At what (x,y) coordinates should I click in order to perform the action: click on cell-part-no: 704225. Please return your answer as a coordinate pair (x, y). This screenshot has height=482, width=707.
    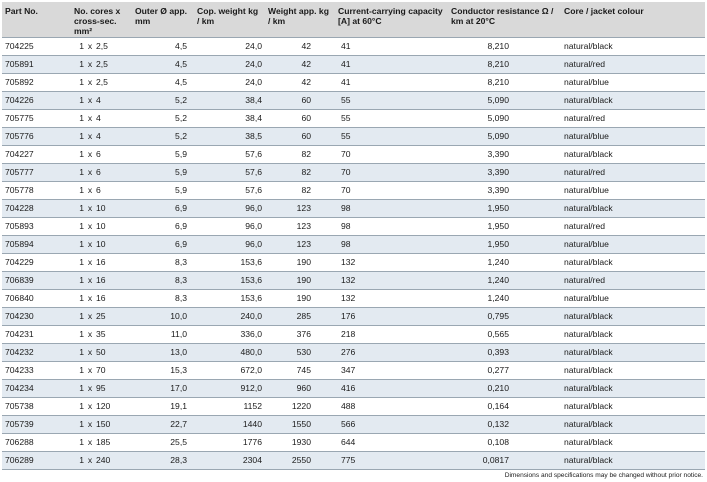
    Looking at the image, I should click on (36, 46).